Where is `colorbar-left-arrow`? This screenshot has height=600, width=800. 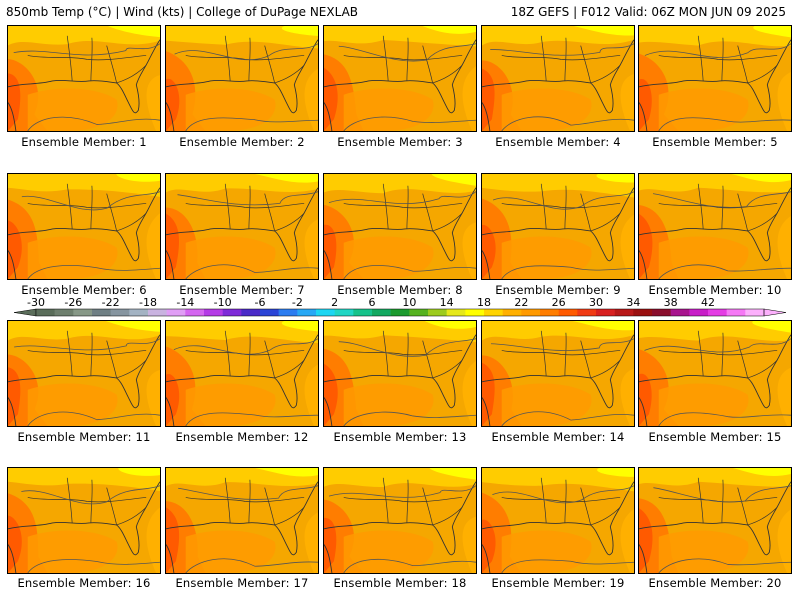 colorbar-left-arrow is located at coordinates (25, 312).